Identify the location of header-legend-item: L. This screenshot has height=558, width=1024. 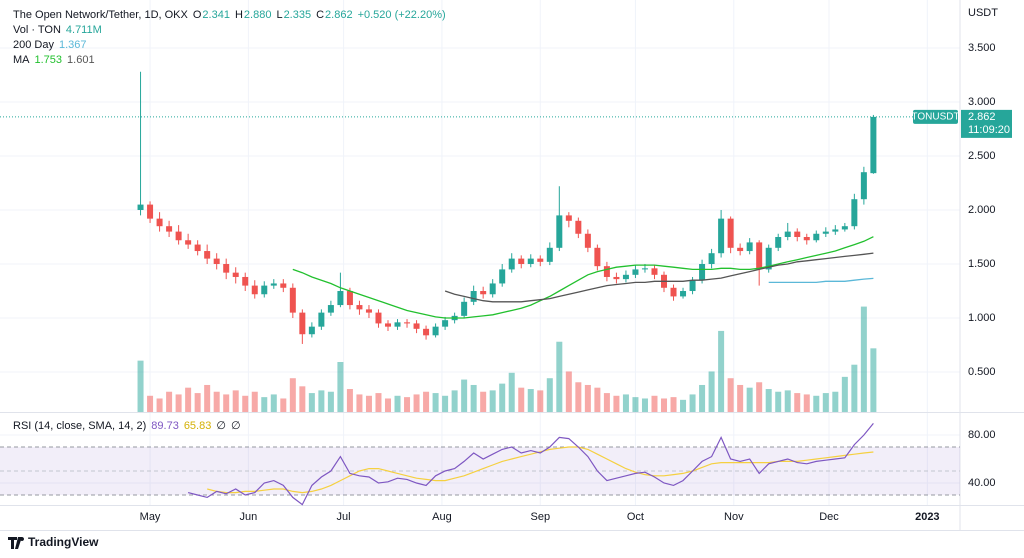
(279, 15).